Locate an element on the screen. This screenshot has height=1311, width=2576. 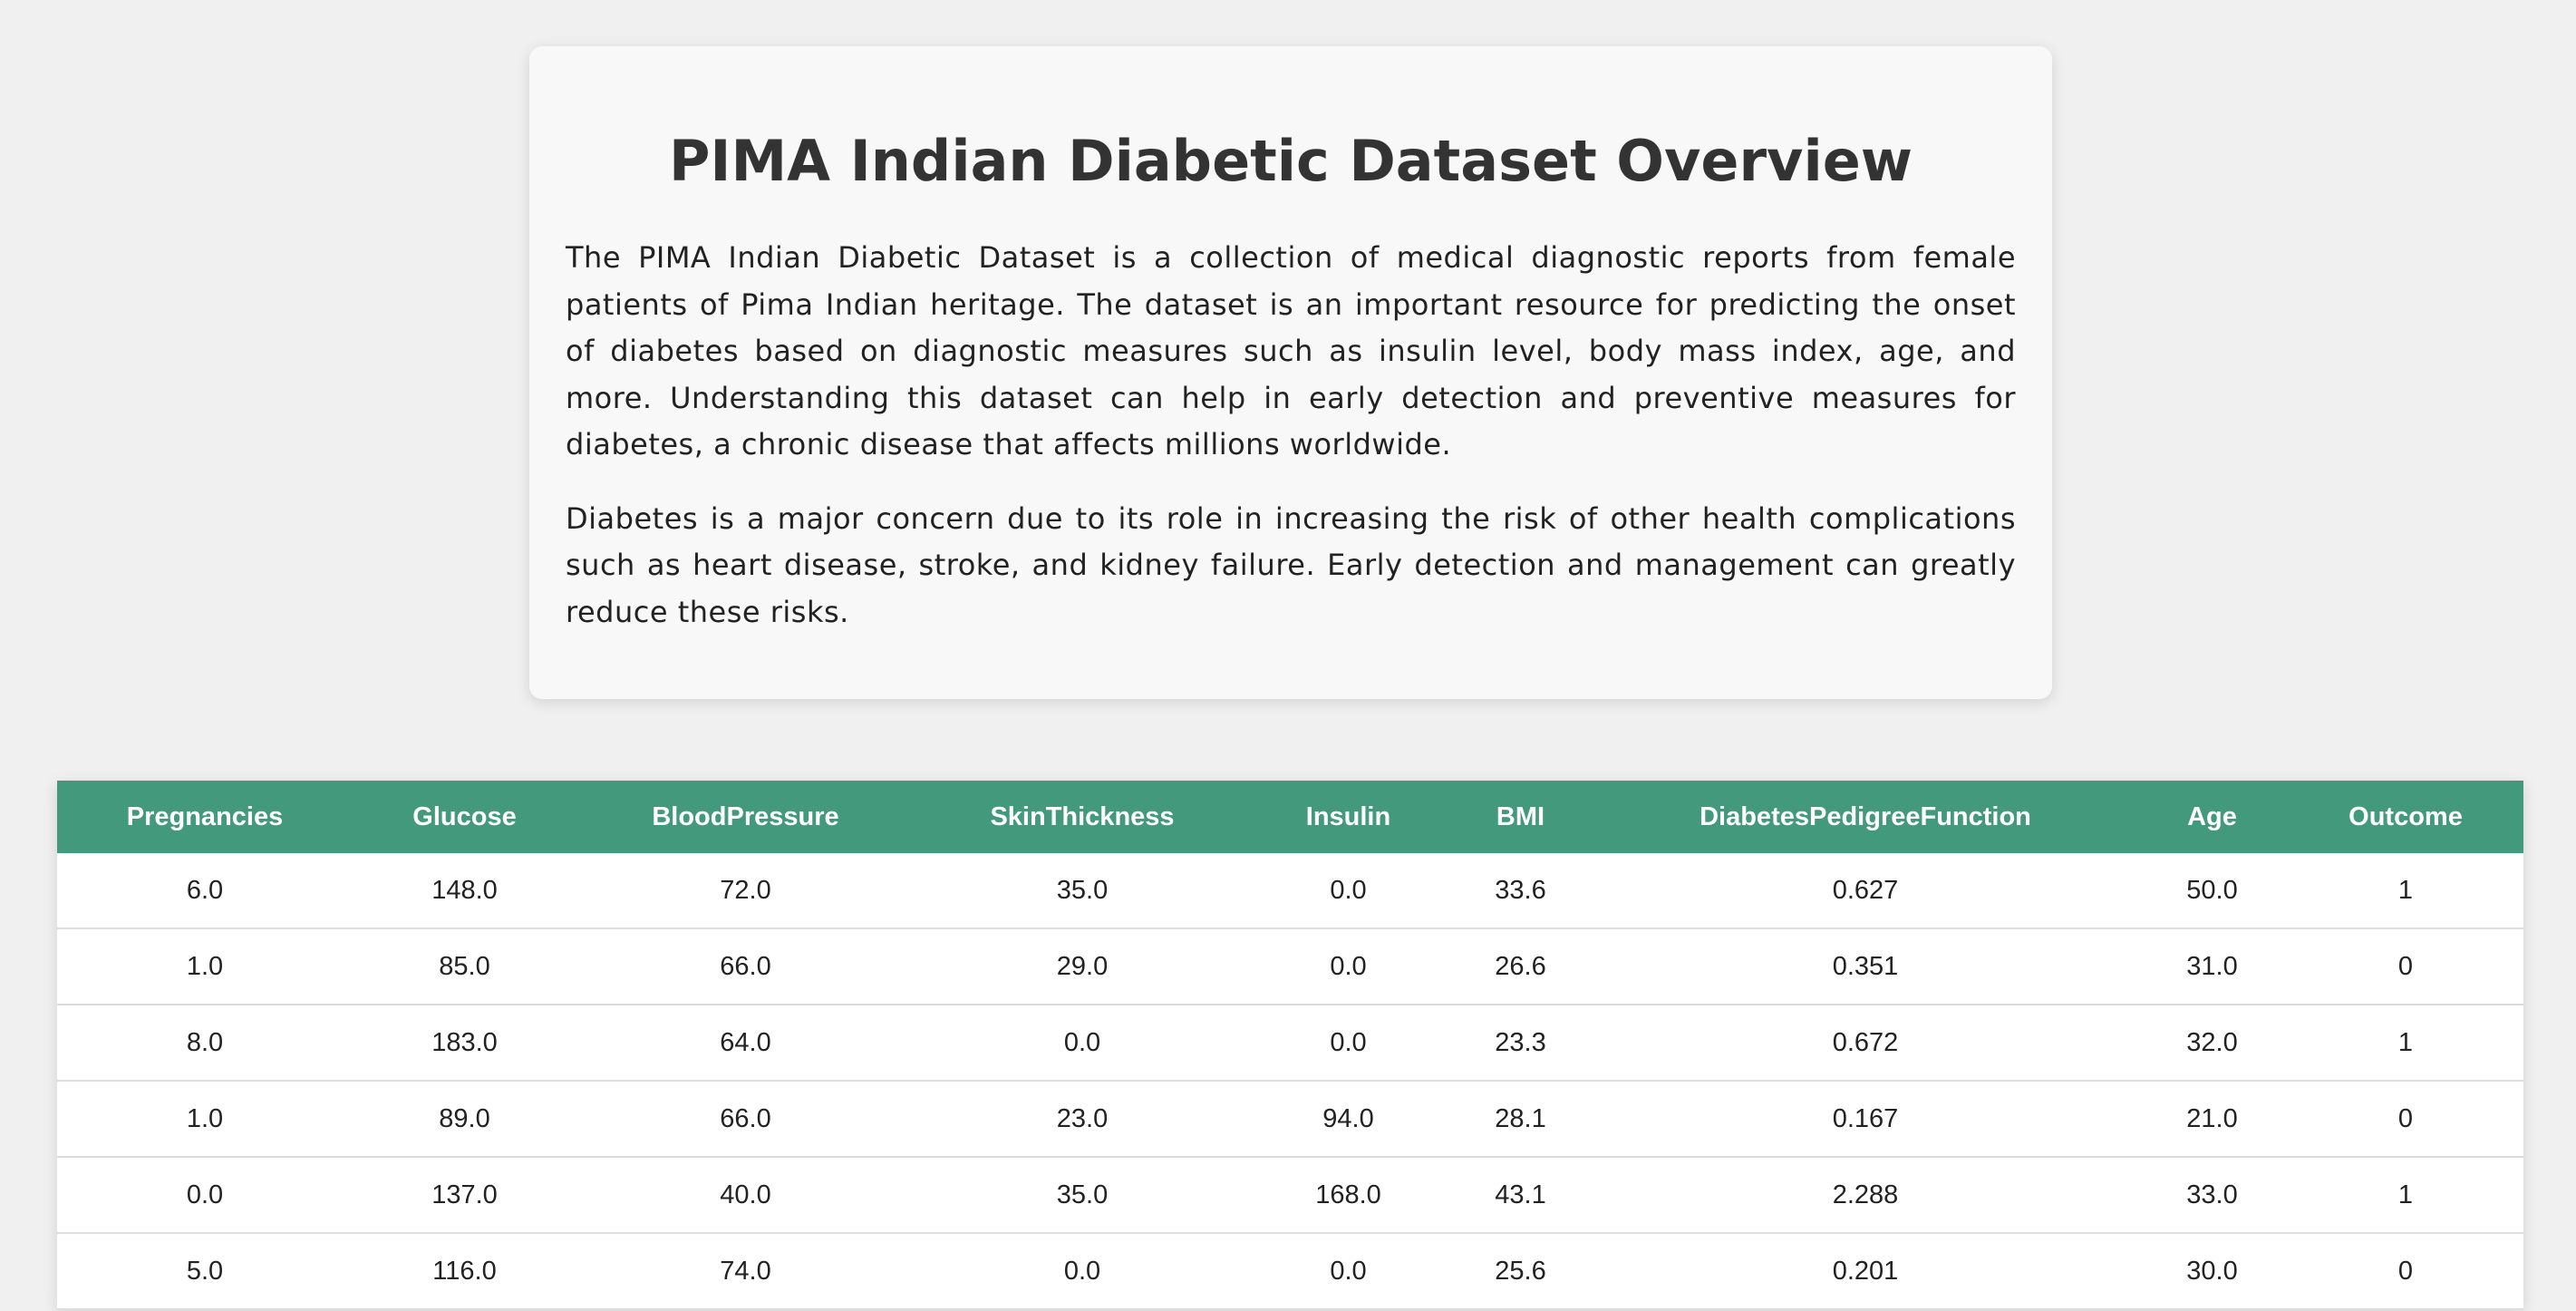
column-header: Outcome is located at coordinates (2405, 817).